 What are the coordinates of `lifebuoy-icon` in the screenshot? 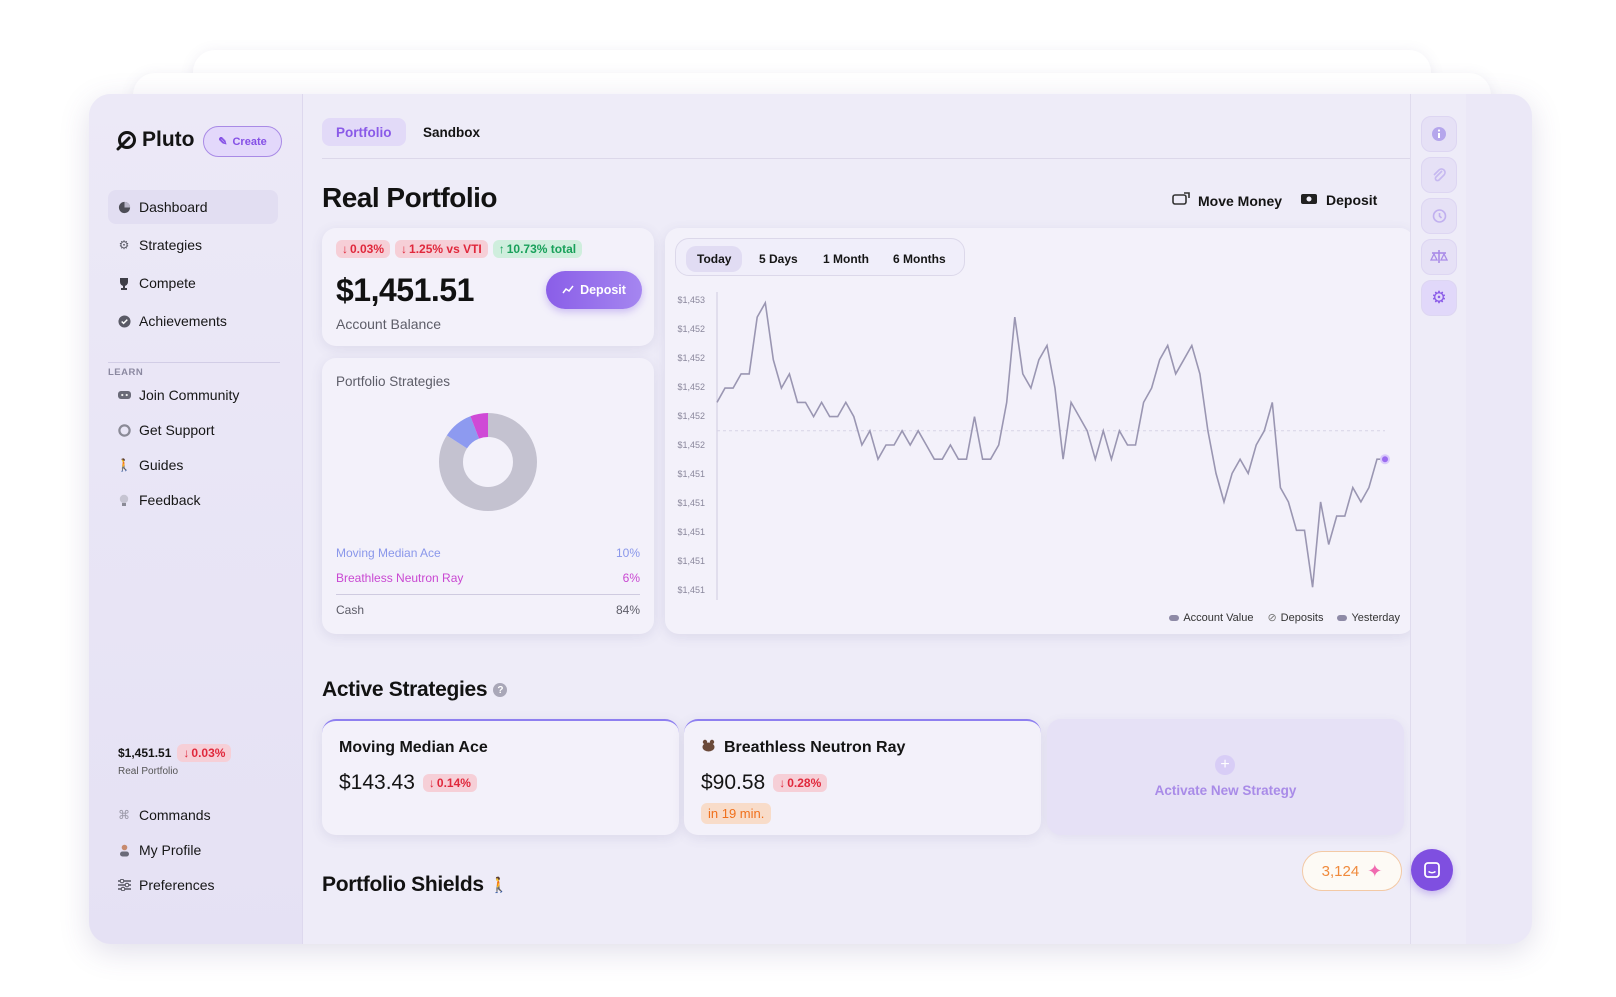 It's located at (124, 430).